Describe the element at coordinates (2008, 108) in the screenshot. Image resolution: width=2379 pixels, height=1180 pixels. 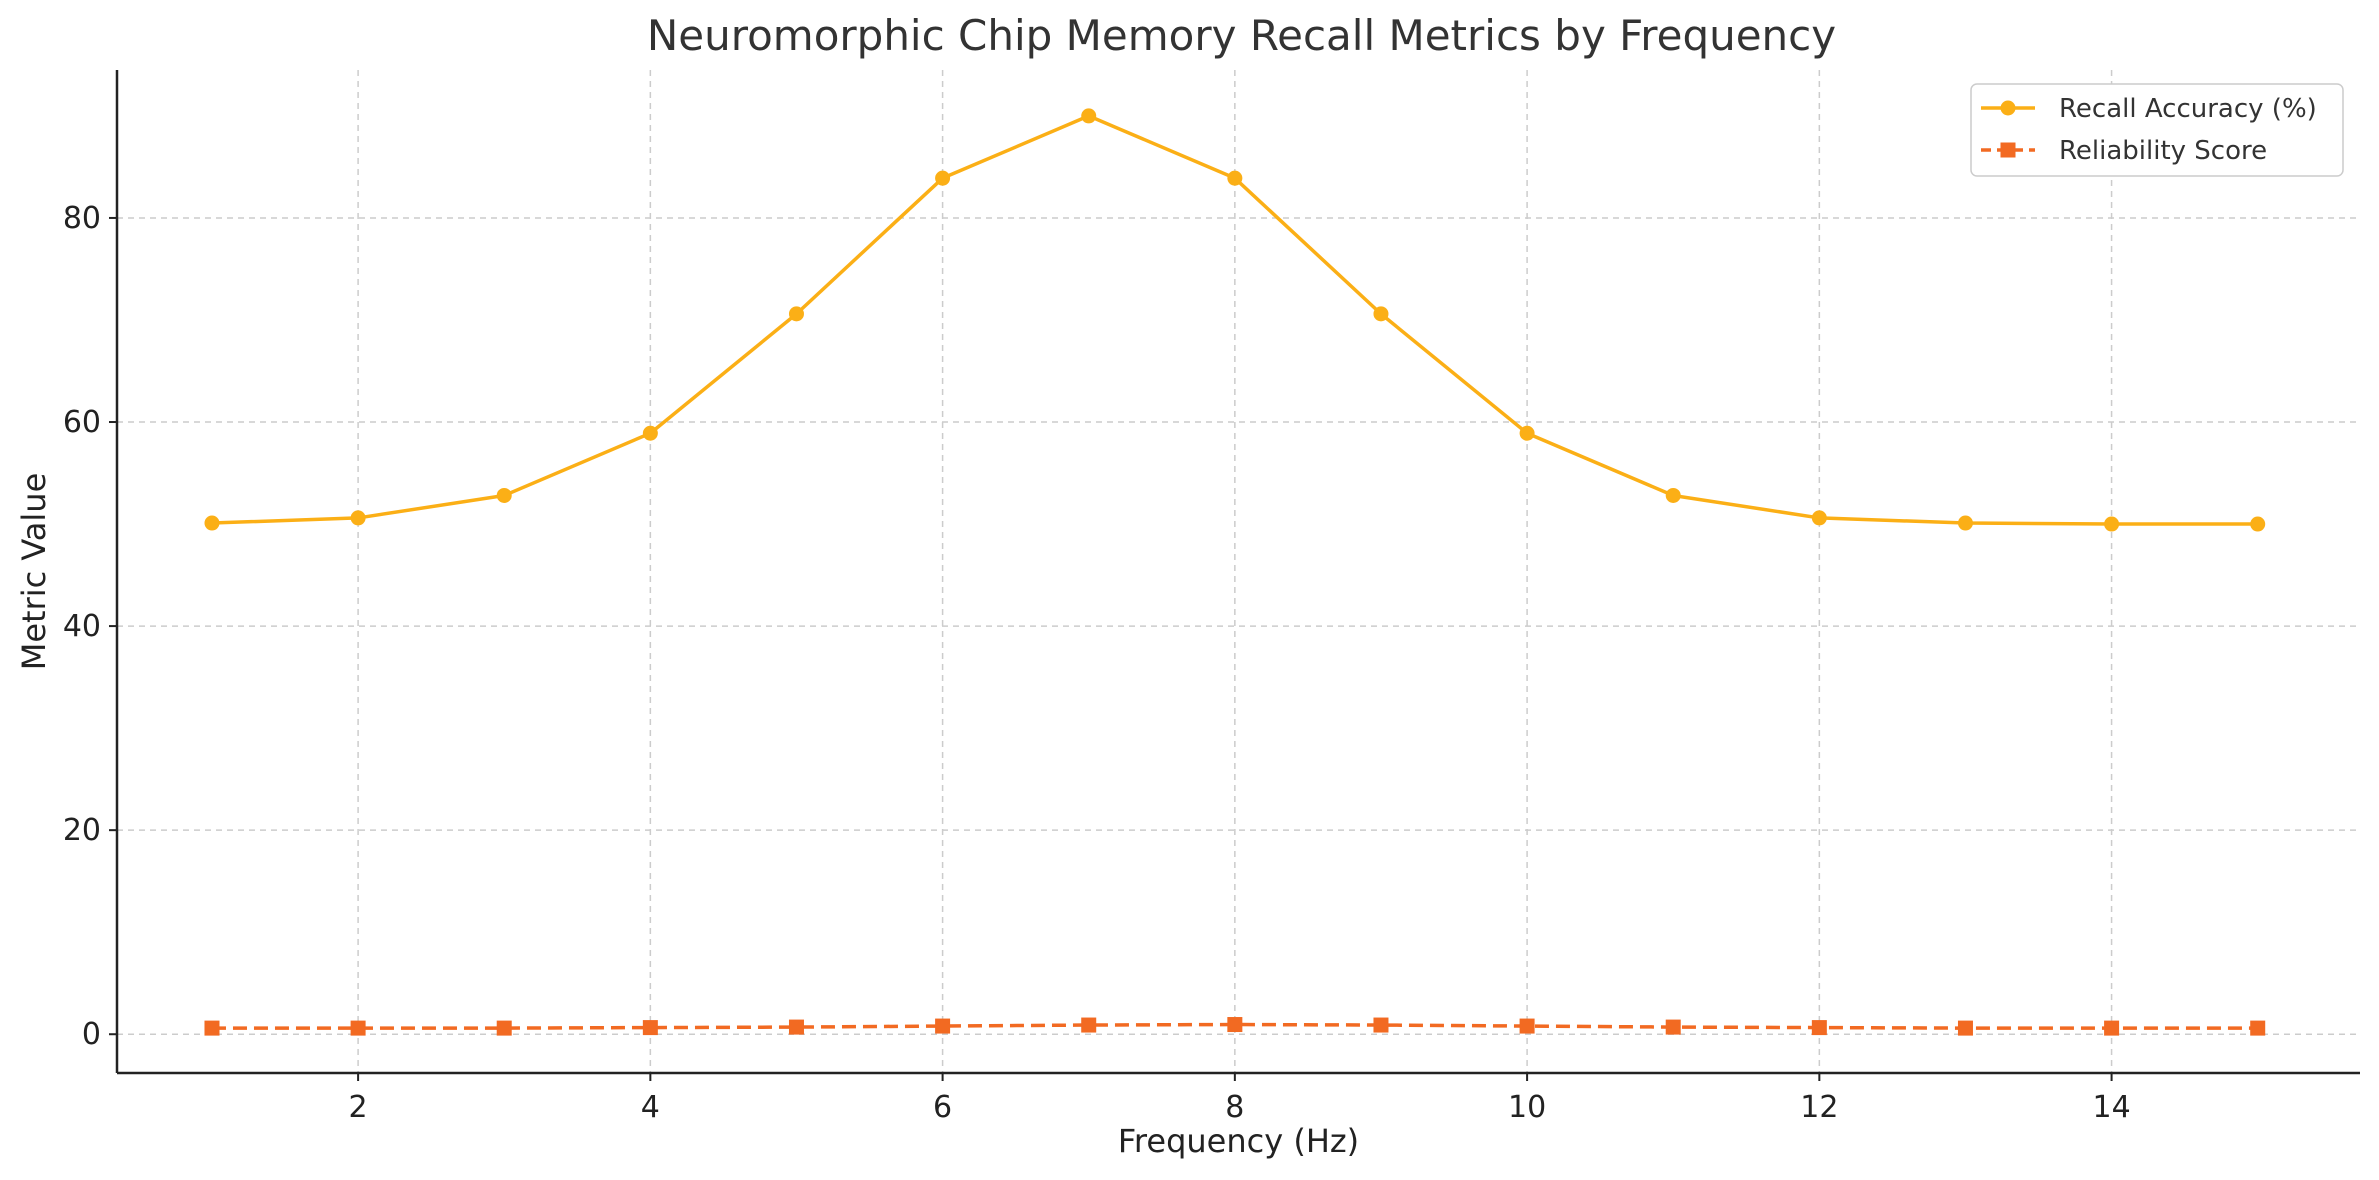
I see `legend-marker-circle` at that location.